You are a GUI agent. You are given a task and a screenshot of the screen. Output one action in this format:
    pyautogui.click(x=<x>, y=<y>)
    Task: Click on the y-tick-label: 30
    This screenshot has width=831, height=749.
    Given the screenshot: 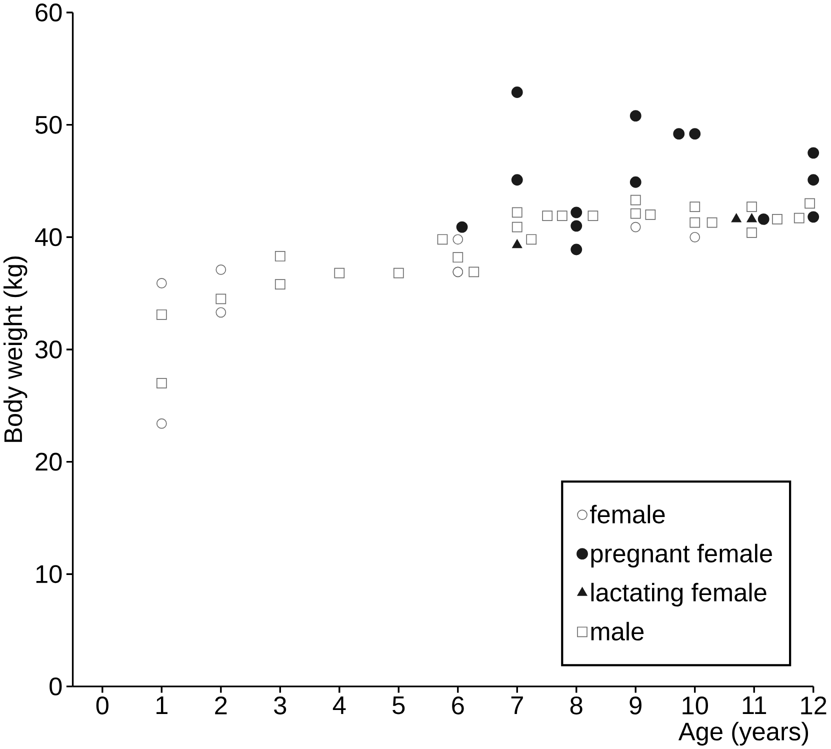 What is the action you would take?
    pyautogui.click(x=48, y=349)
    